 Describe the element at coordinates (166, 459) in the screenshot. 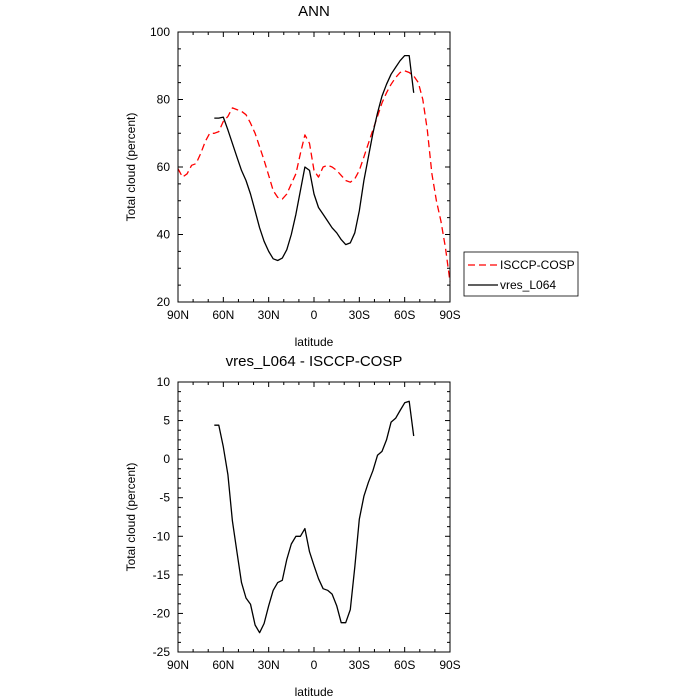

I see `y-tick-label: 0` at that location.